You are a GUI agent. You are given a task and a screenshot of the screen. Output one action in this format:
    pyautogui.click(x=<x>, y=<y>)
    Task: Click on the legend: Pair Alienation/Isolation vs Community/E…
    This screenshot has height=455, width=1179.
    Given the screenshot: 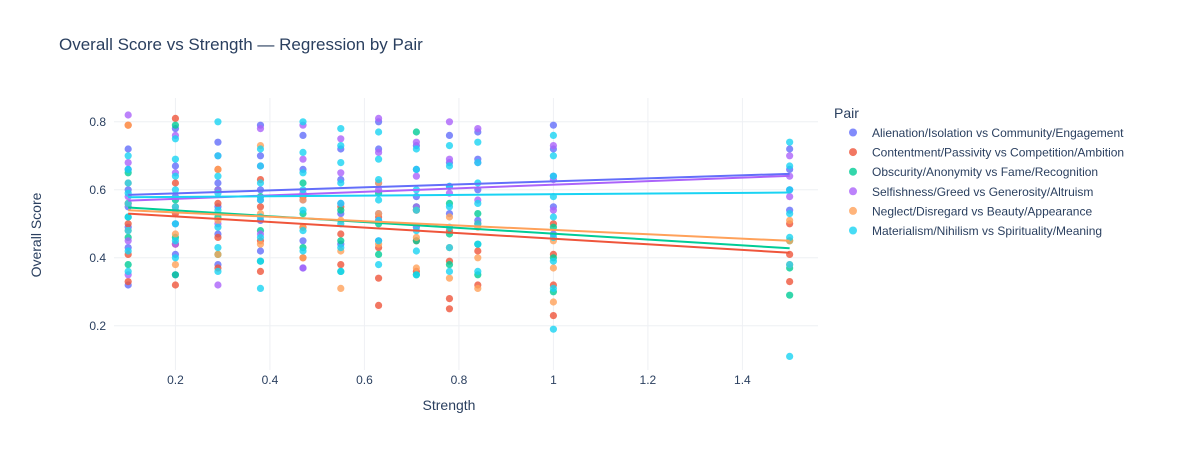 What is the action you would take?
    pyautogui.click(x=979, y=171)
    